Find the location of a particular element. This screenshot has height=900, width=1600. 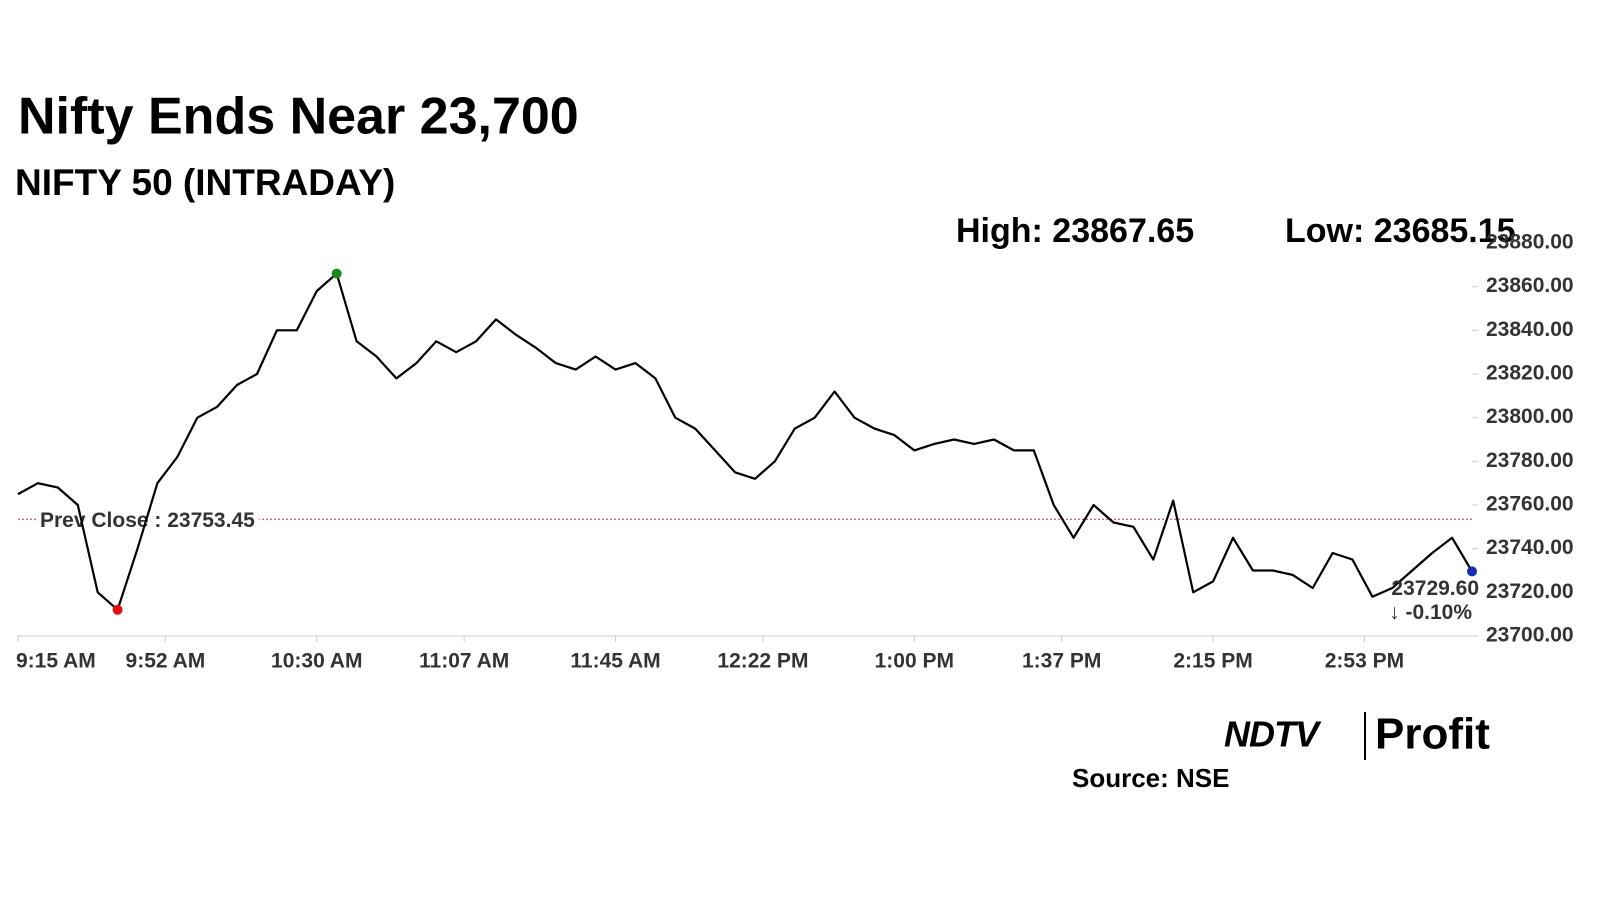

y-tick-label: 23780.00 is located at coordinates (1530, 460).